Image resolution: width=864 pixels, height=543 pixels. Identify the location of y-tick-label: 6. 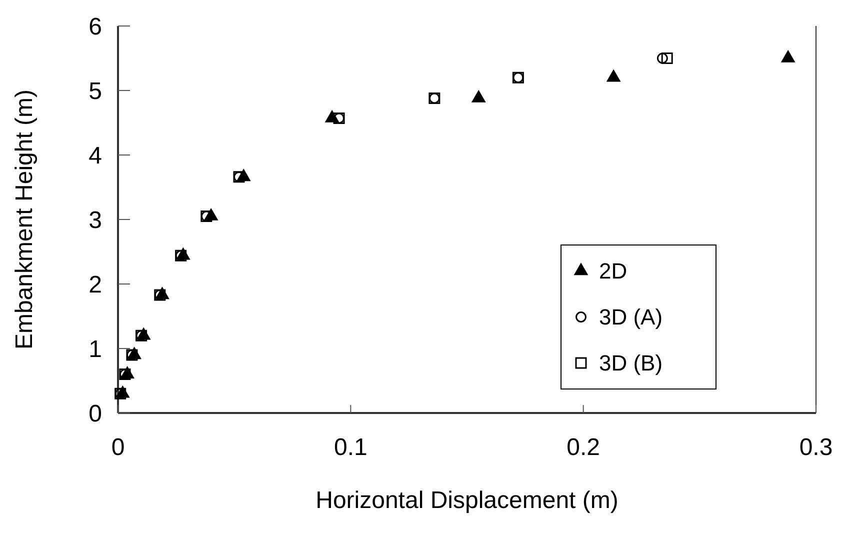
(95, 26).